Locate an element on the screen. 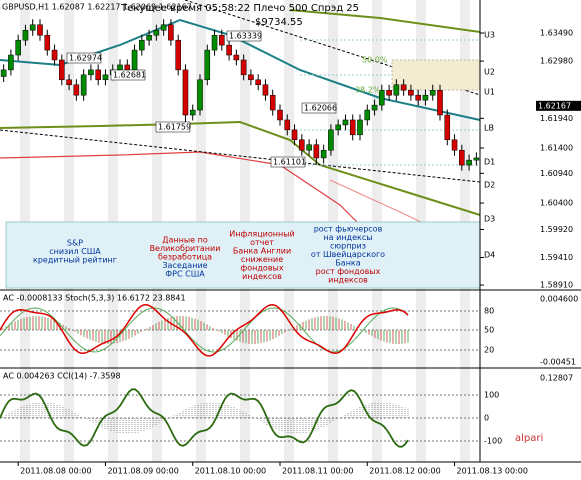  y-tick-label: 1.61400 is located at coordinates (556, 148).